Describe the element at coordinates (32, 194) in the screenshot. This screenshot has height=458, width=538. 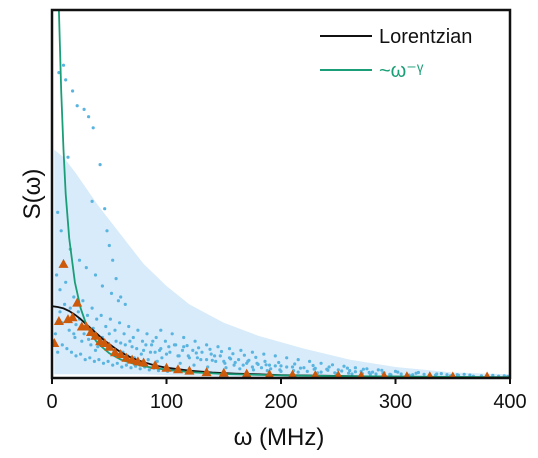
I see `y-axis-title: S(ω)` at that location.